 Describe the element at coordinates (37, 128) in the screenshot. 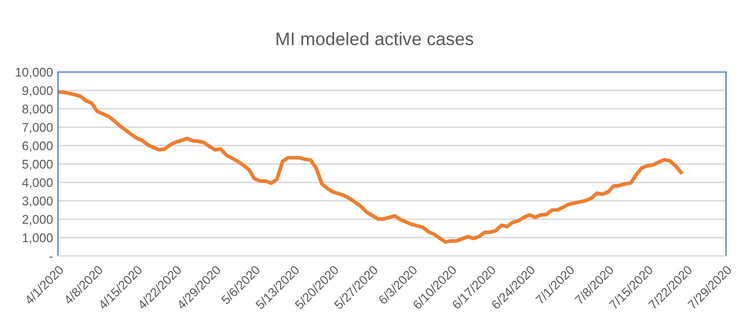

I see `y-tick-label: 7,000` at that location.